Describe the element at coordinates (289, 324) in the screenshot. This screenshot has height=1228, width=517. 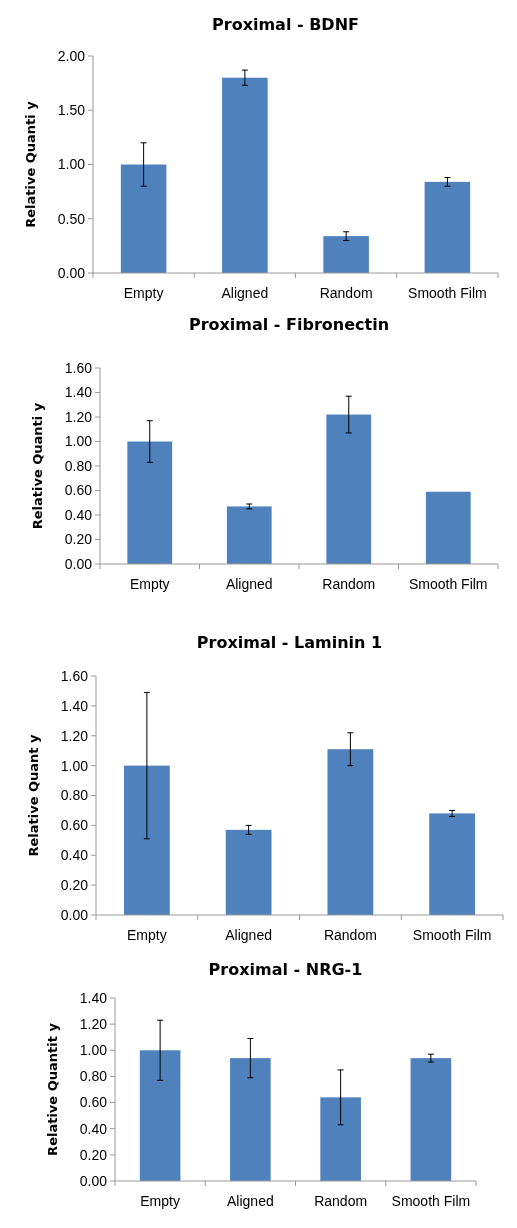
I see `chart-title: Proximal - Fibronectin` at that location.